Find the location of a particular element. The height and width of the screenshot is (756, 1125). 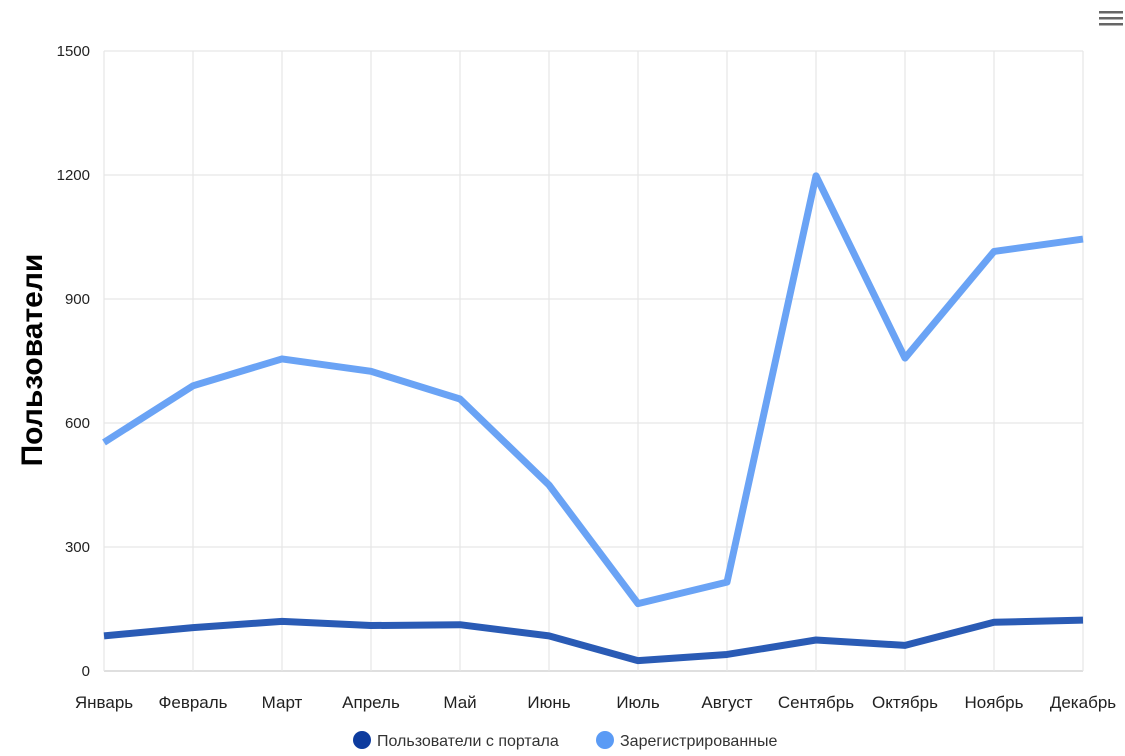

x-tick-label: Июль is located at coordinates (638, 702).